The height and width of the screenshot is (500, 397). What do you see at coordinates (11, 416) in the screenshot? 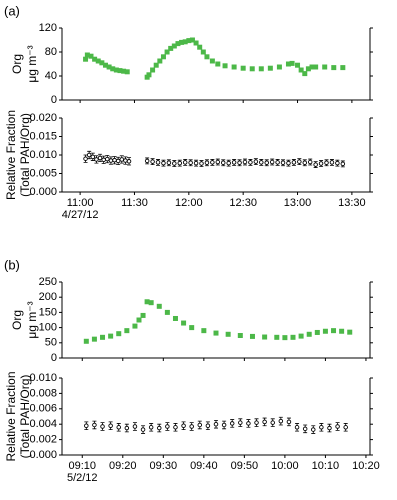
I see `y-axis-label: Relative Fraction` at bounding box center [11, 416].